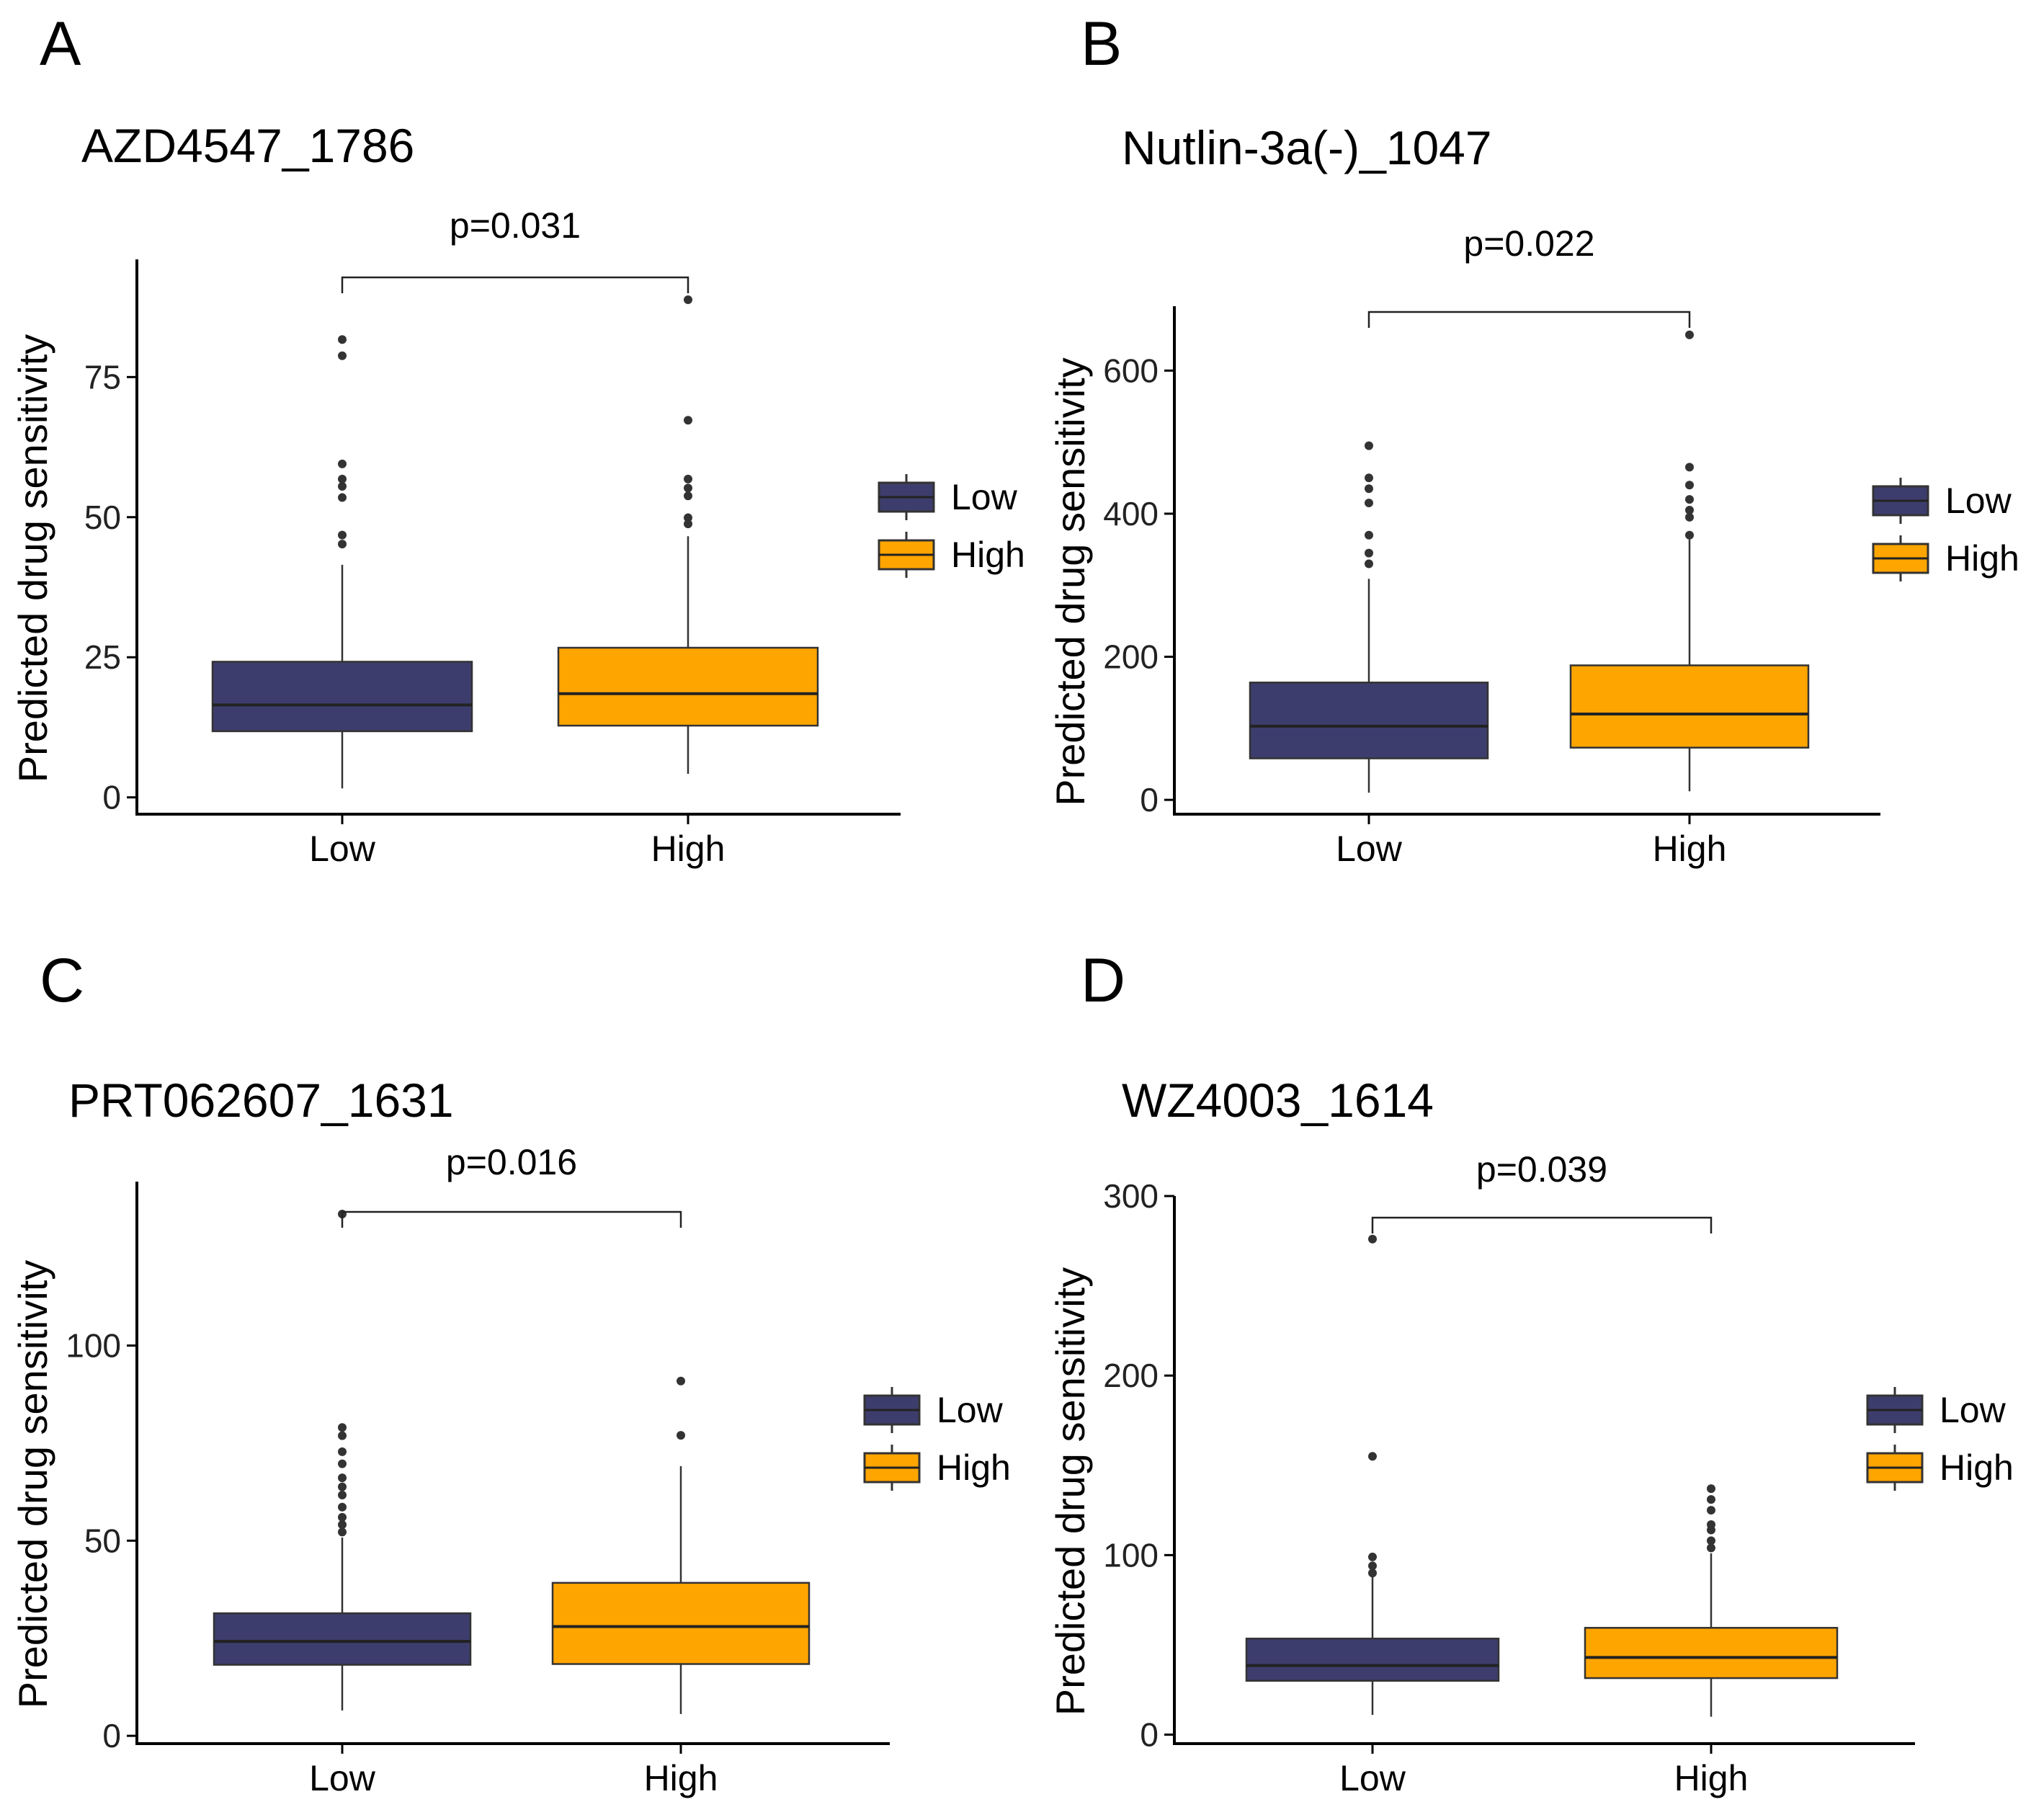  What do you see at coordinates (1131, 1196) in the screenshot?
I see `y-tick-label: 300` at bounding box center [1131, 1196].